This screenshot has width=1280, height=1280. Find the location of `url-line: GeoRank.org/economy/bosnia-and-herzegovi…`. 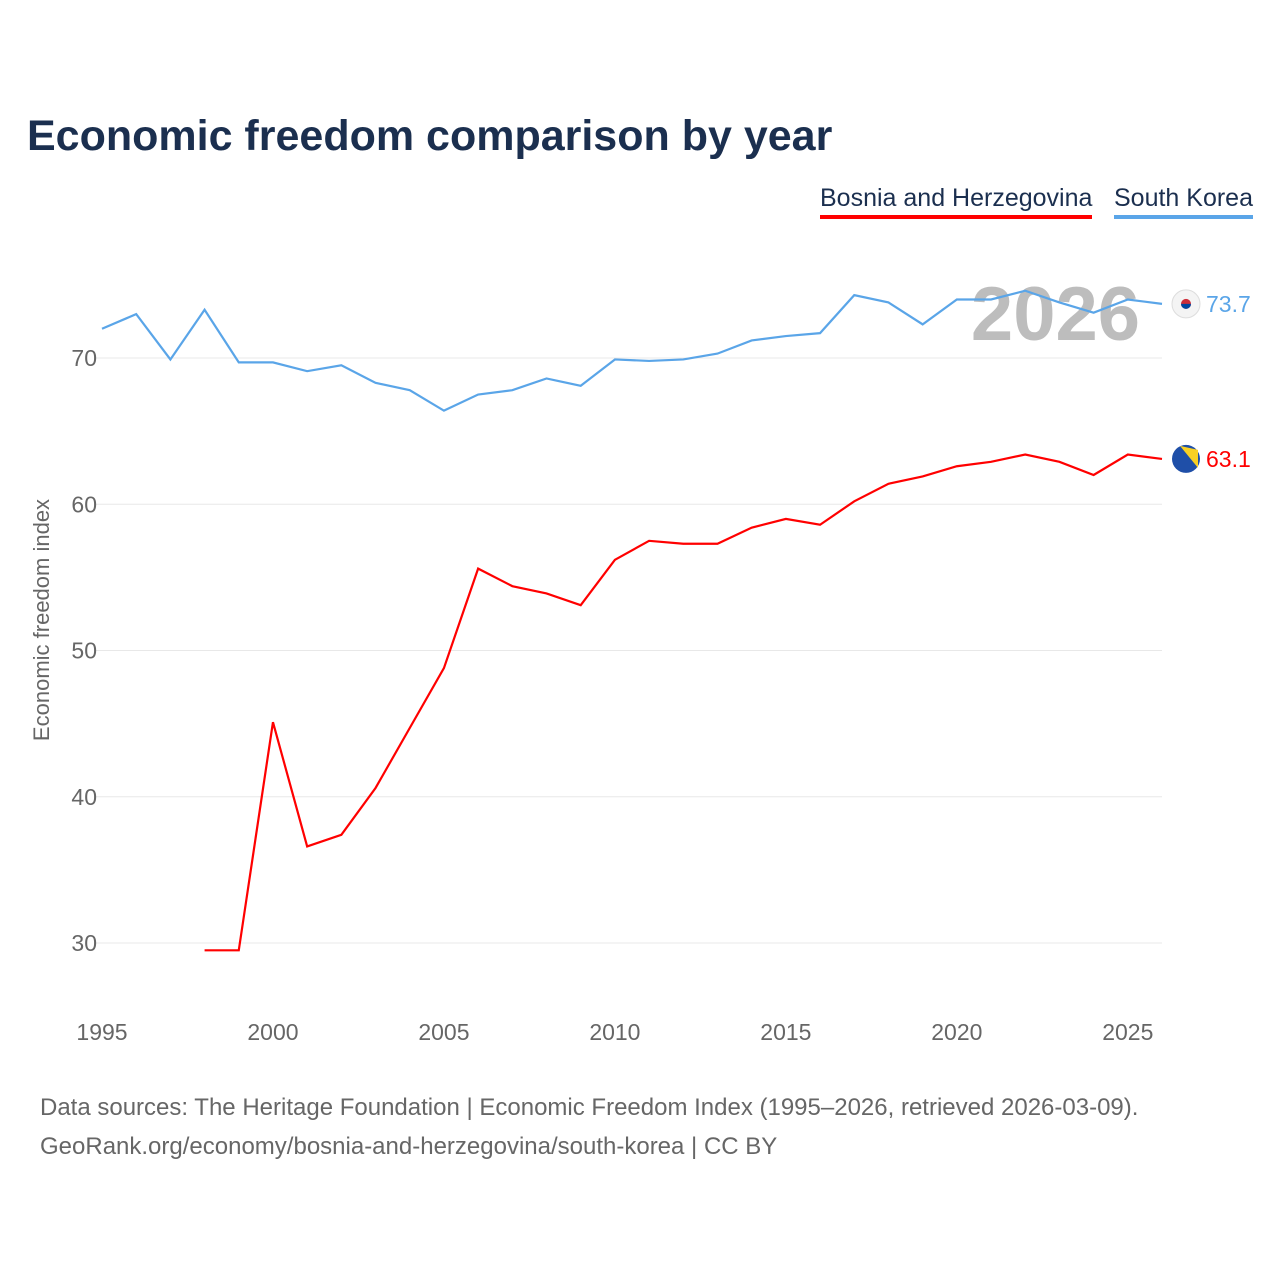

url-line: GeoRank.org/economy/bosnia-and-herzegovi… is located at coordinates (409, 1146).